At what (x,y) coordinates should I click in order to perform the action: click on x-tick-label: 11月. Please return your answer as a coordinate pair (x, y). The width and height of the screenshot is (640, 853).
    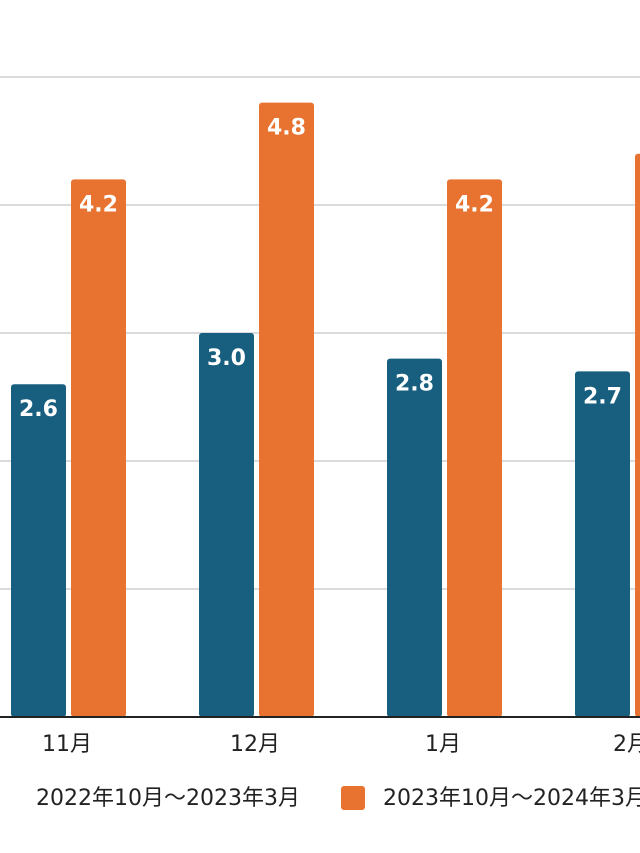
    Looking at the image, I should click on (67, 744).